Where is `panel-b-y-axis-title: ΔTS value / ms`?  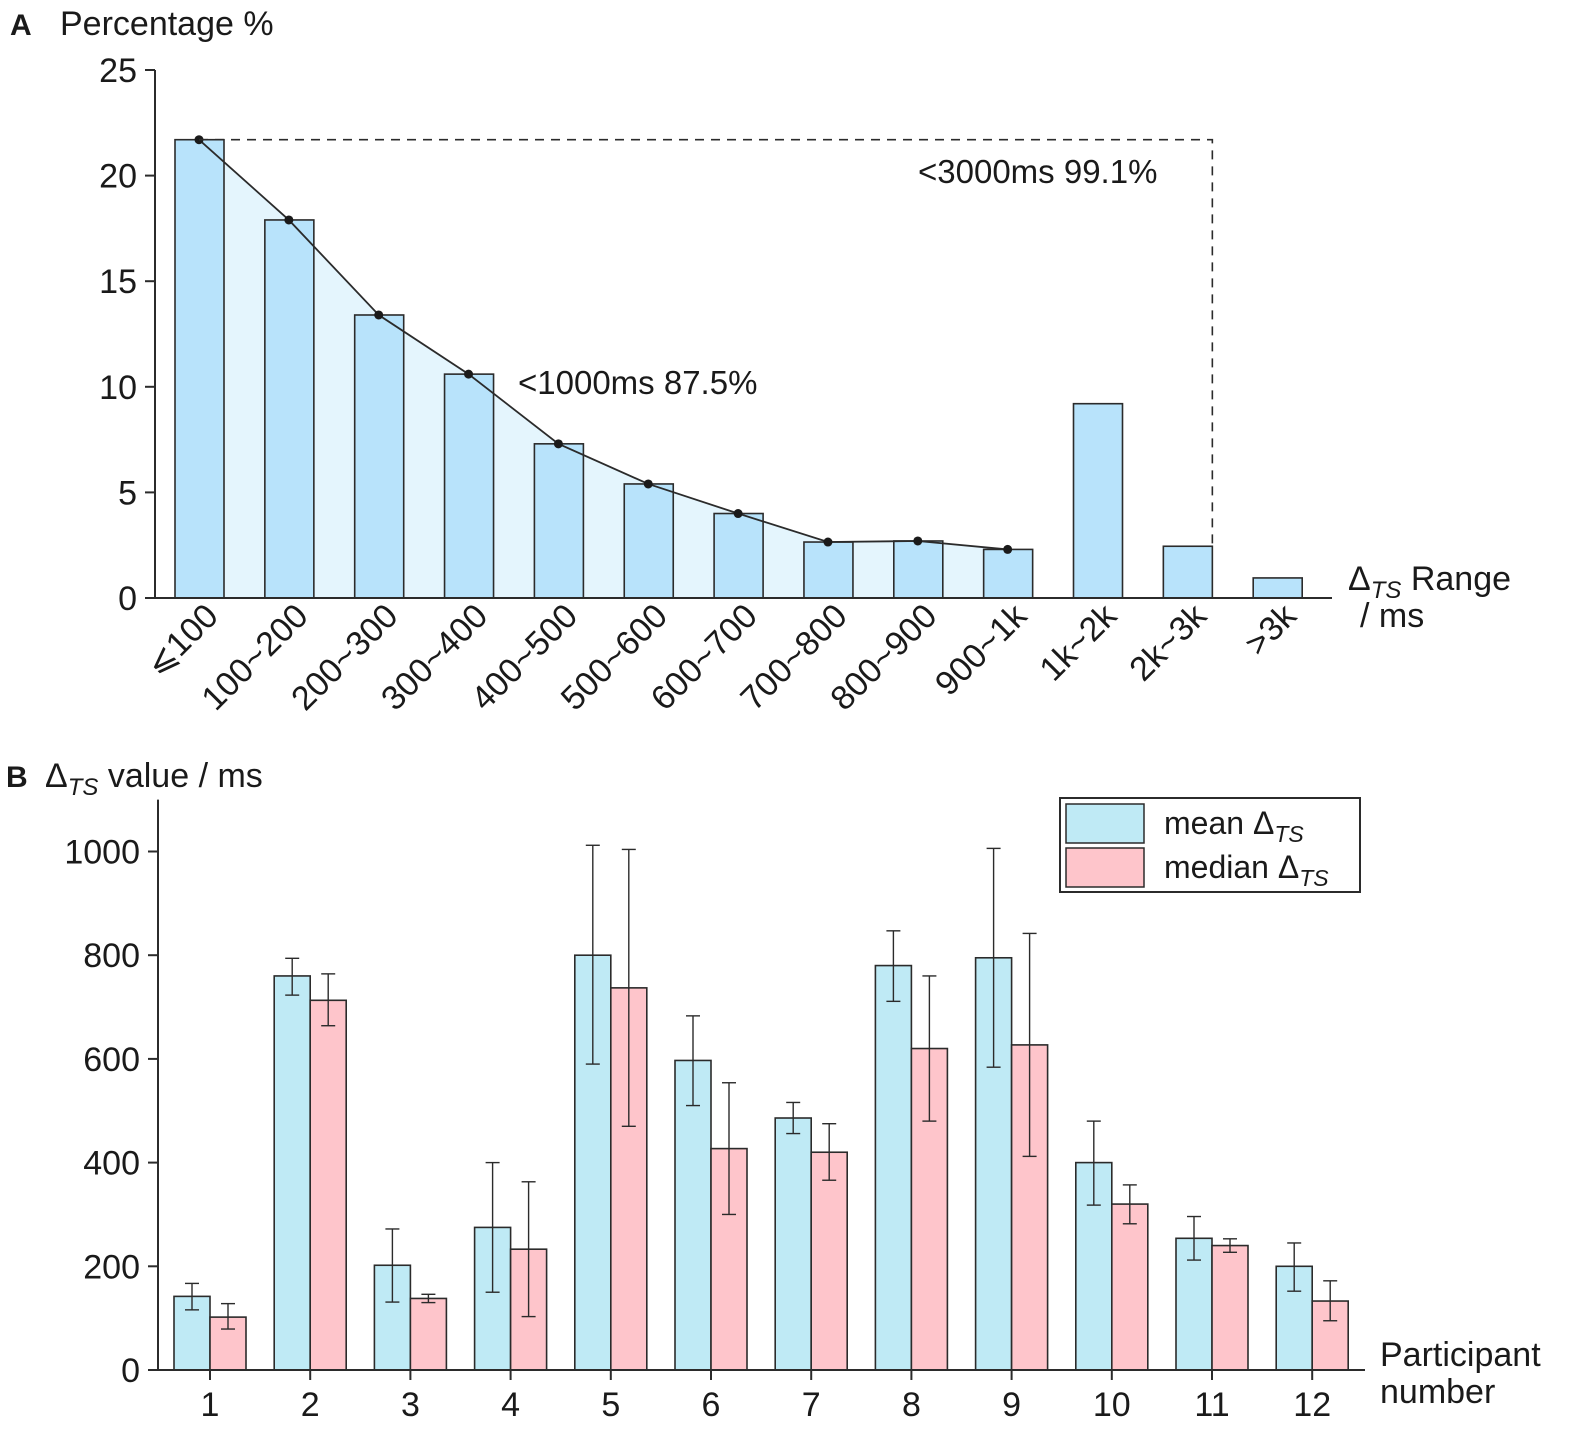
panel-b-y-axis-title: ΔTS value / ms is located at coordinates (154, 779).